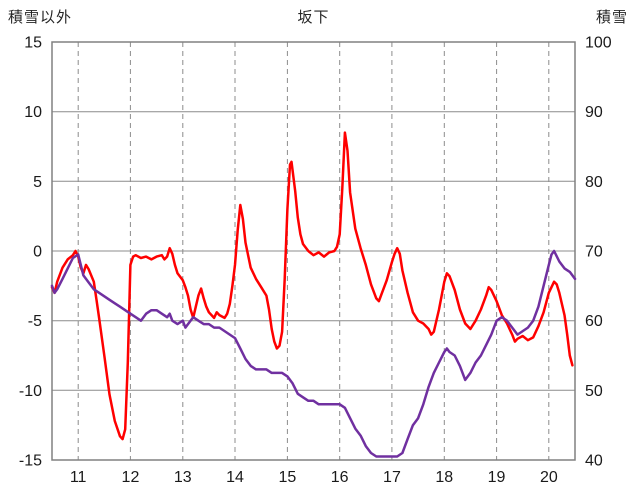  I want to click on x-axis-tick-label: 17, so click(392, 477).